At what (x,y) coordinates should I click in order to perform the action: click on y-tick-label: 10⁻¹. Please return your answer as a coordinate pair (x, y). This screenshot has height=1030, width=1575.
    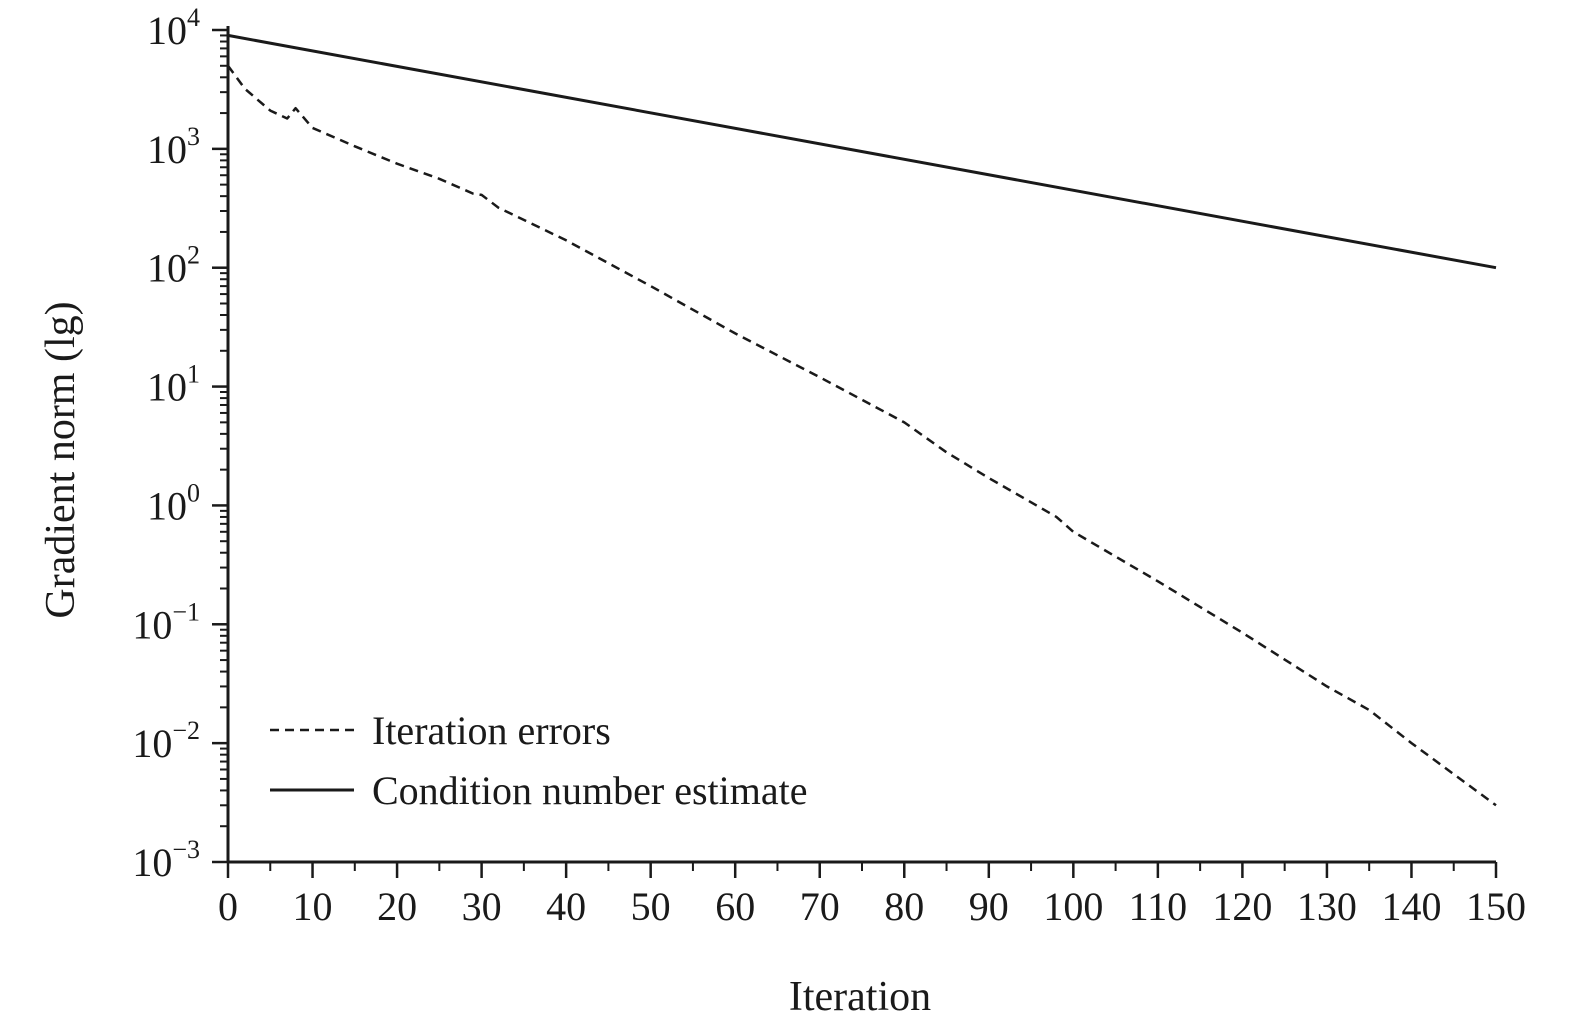
    Looking at the image, I should click on (166, 622).